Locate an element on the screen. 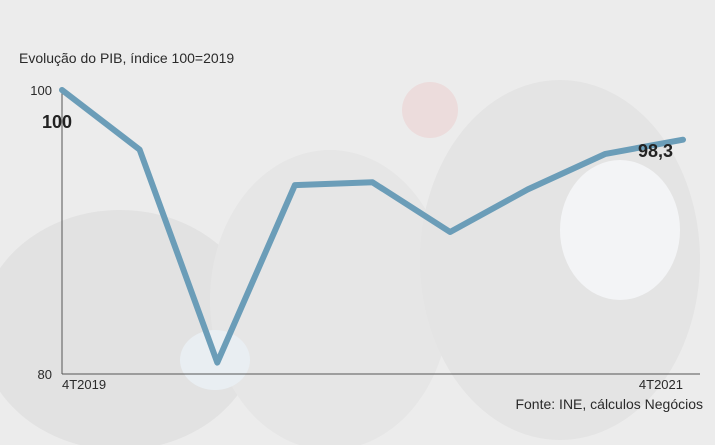 The width and height of the screenshot is (715, 445). x-tick-label-end: 4T2021 is located at coordinates (661, 384).